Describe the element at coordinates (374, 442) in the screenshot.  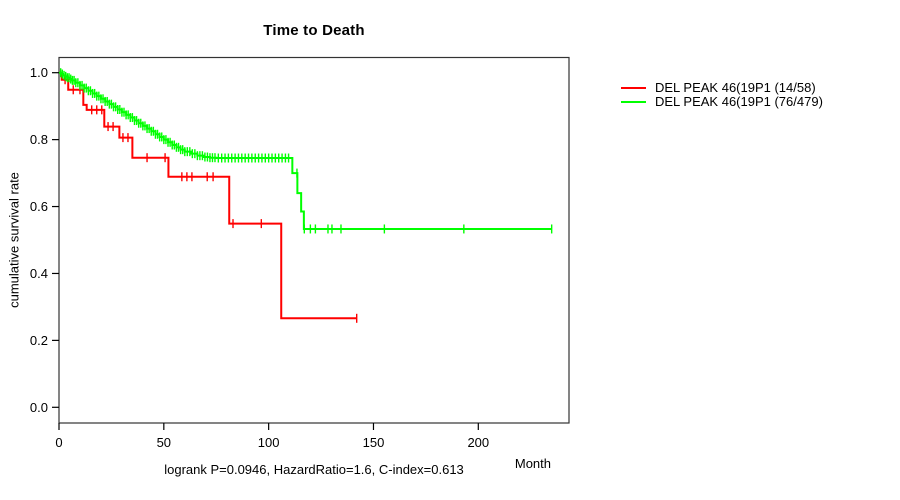
I see `x-tick-label: 150` at that location.